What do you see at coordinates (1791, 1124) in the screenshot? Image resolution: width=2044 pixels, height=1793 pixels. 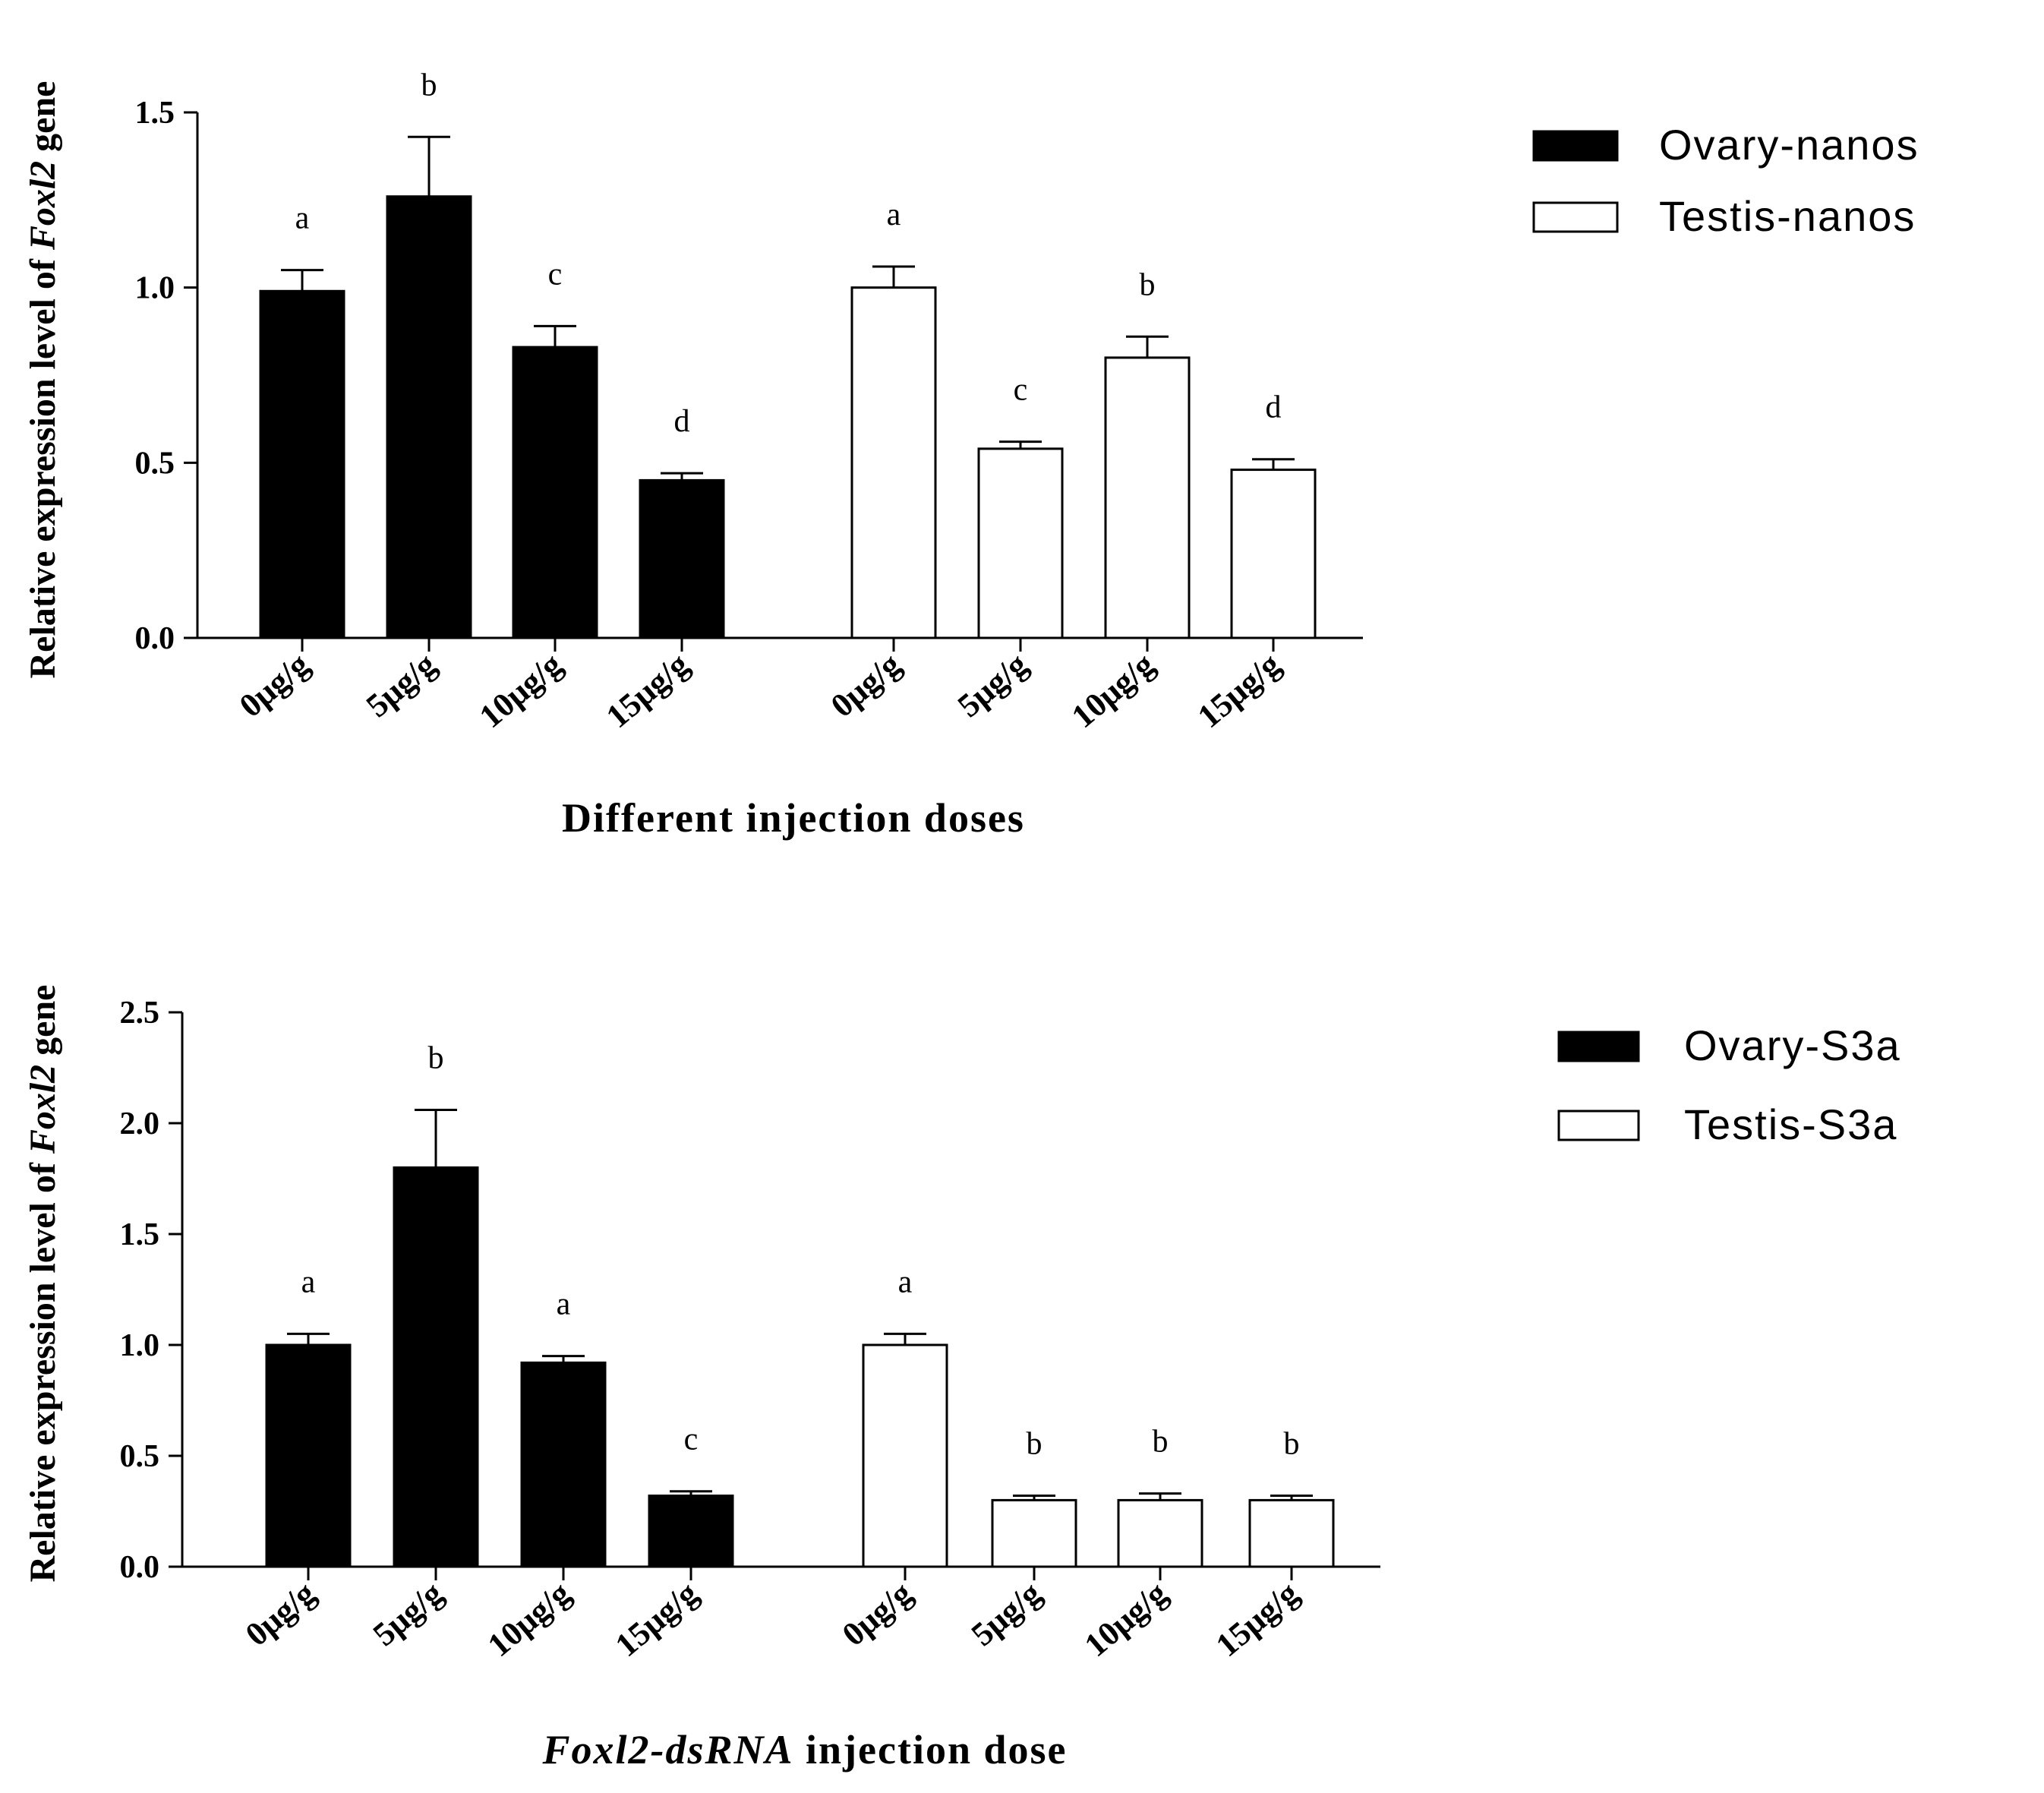 I see `legend-label: Testis-S3a` at bounding box center [1791, 1124].